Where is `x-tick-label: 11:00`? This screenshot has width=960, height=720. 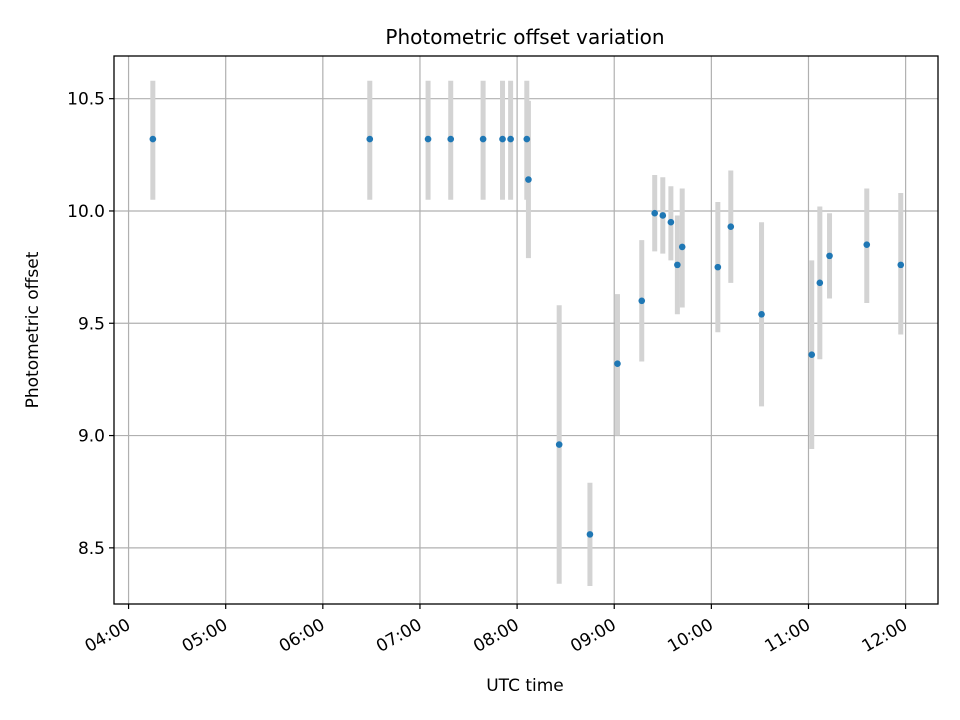
x-tick-label: 11:00 is located at coordinates (788, 636).